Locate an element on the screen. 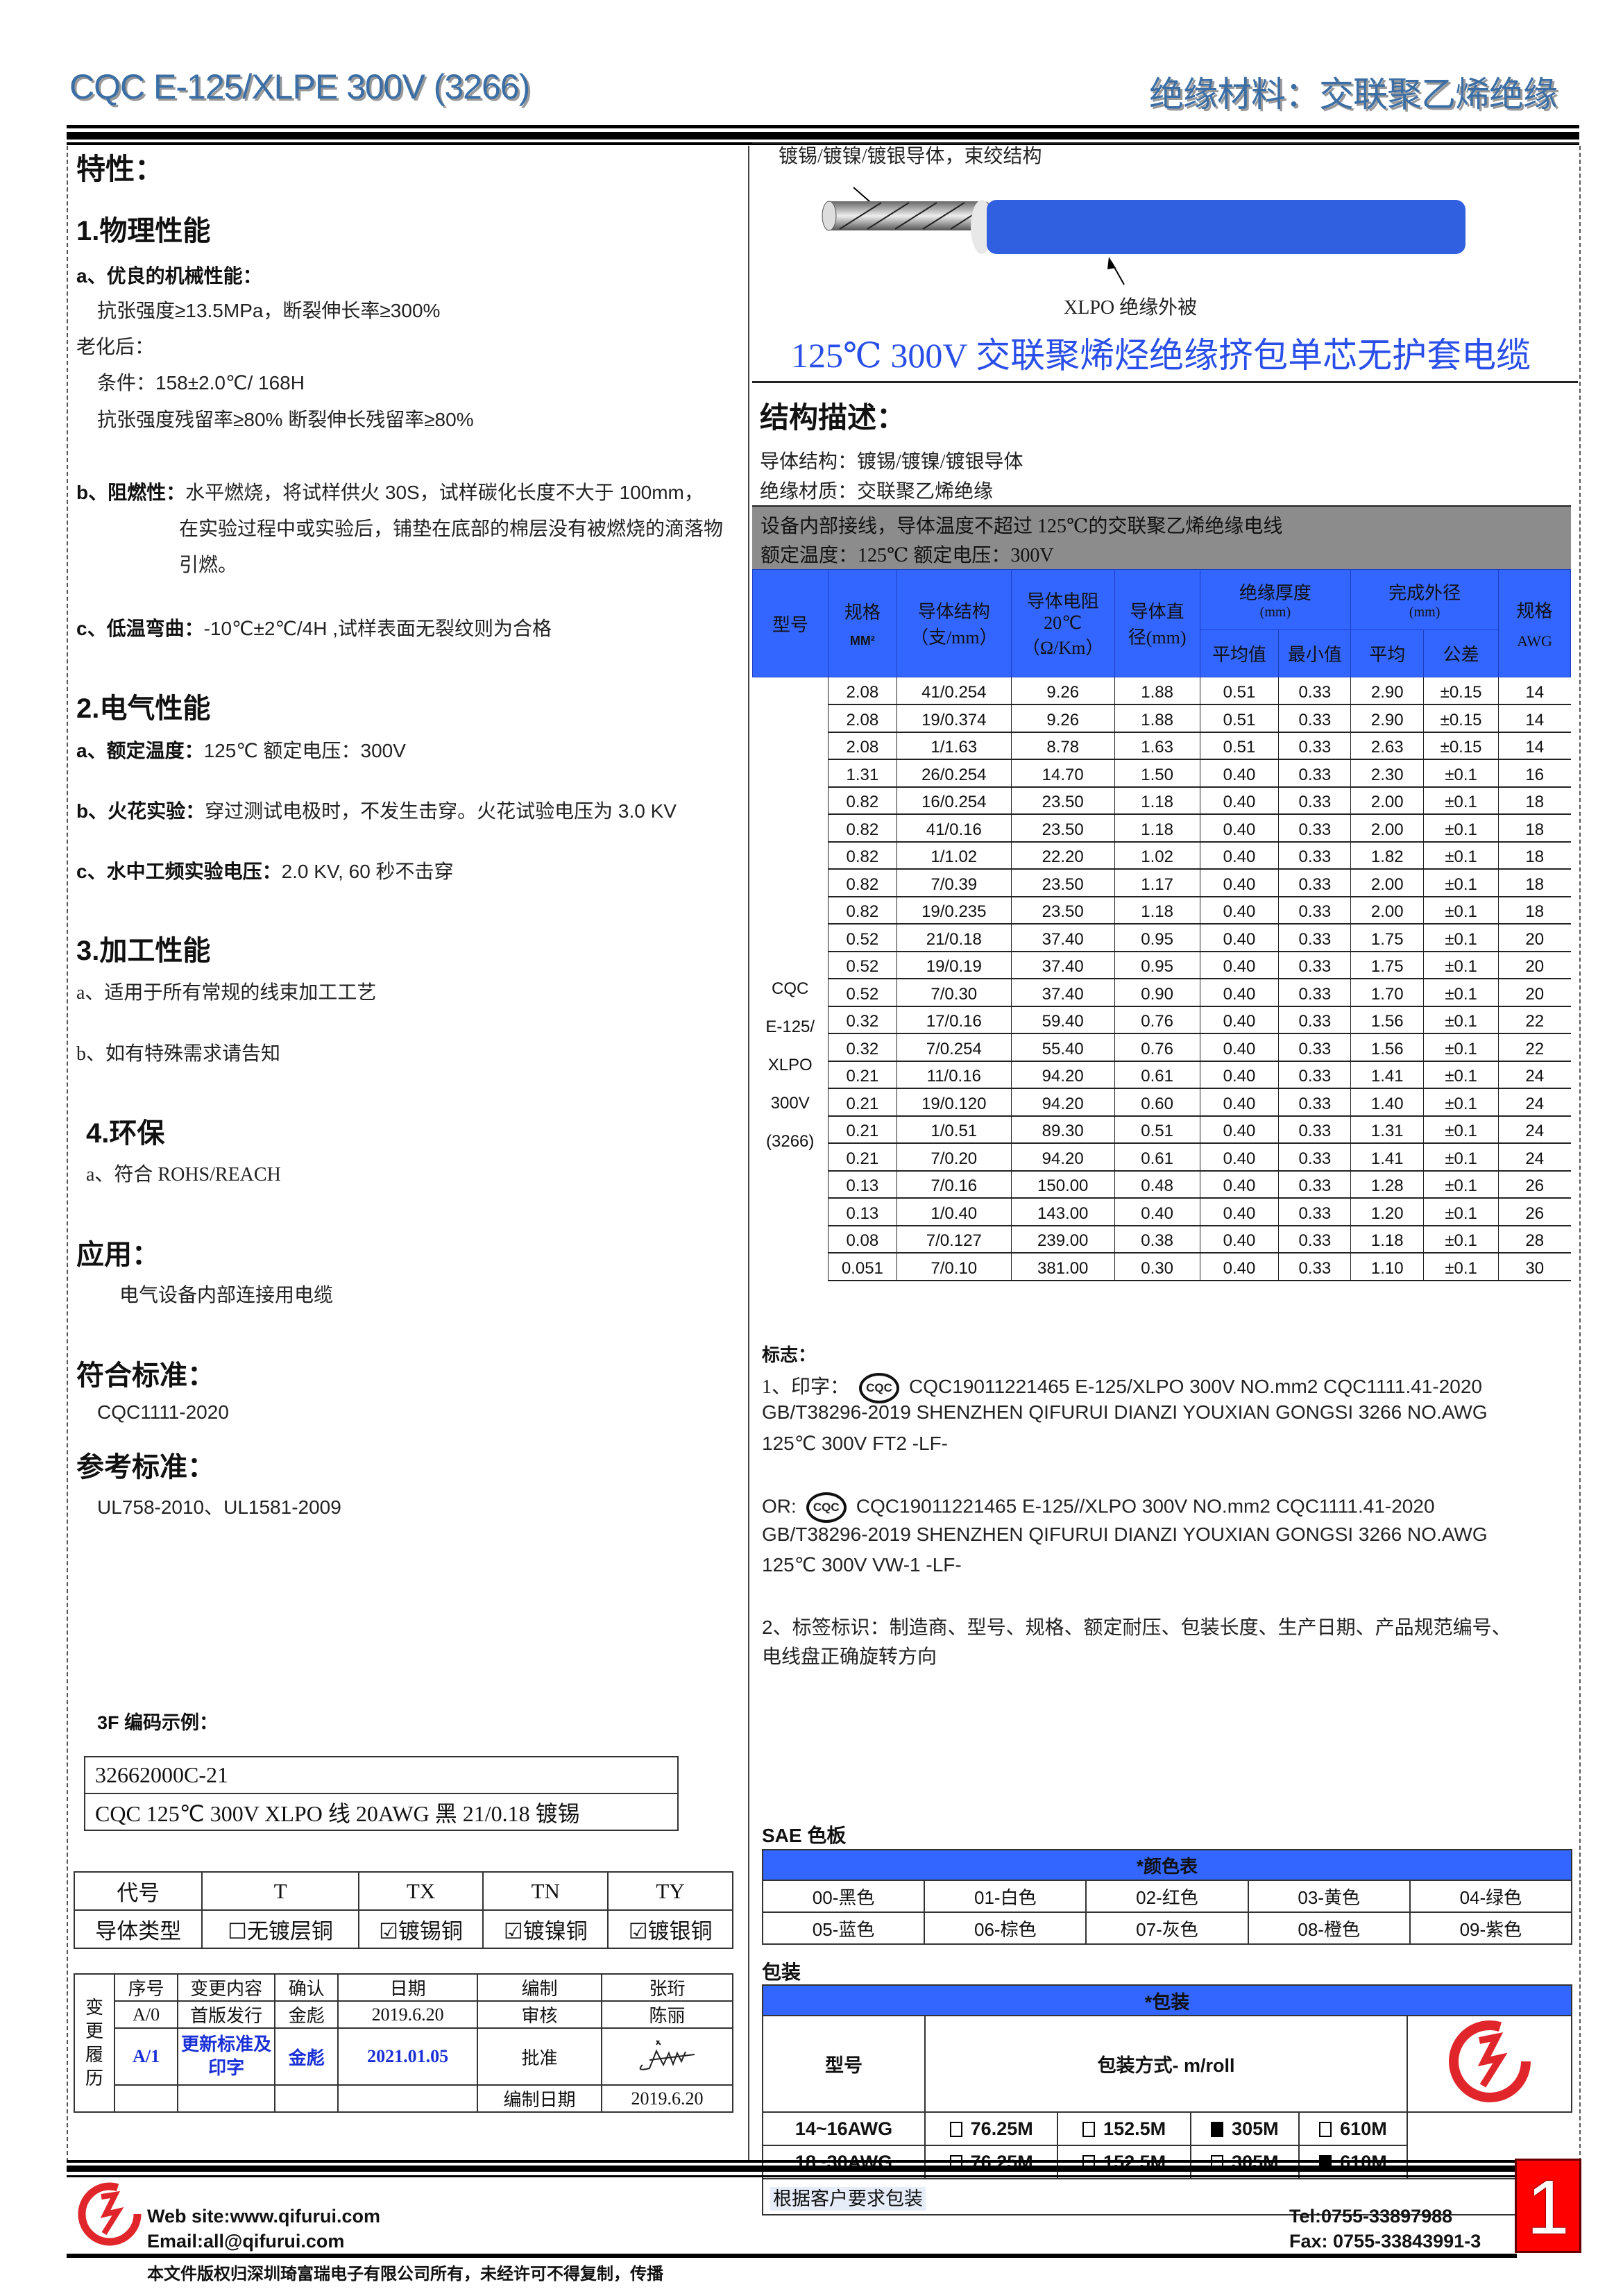  table-cell: 1.88 is located at coordinates (1157, 691).